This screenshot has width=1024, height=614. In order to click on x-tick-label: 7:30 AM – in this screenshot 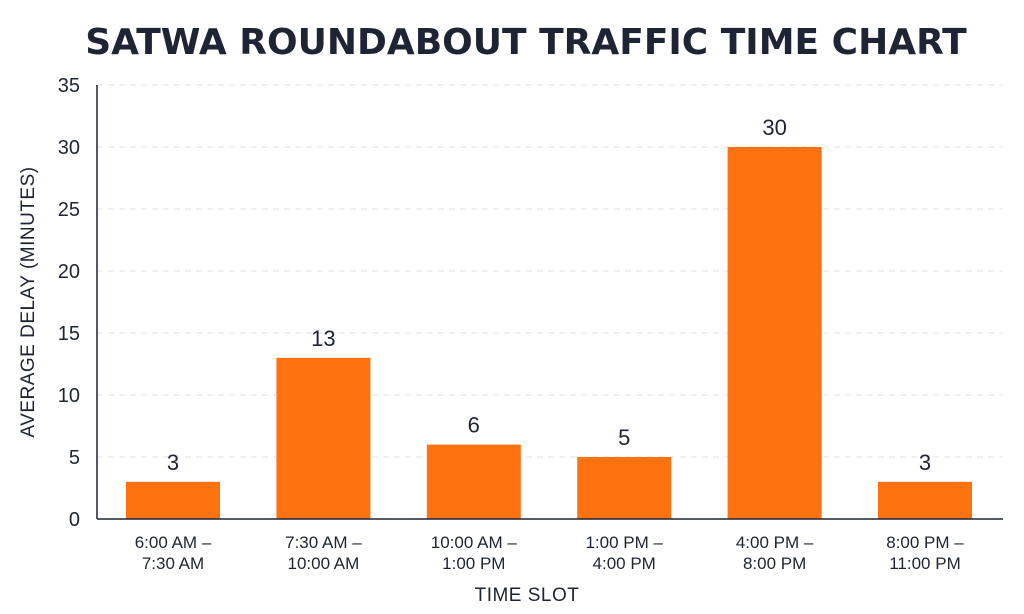, I will do `click(323, 542)`.